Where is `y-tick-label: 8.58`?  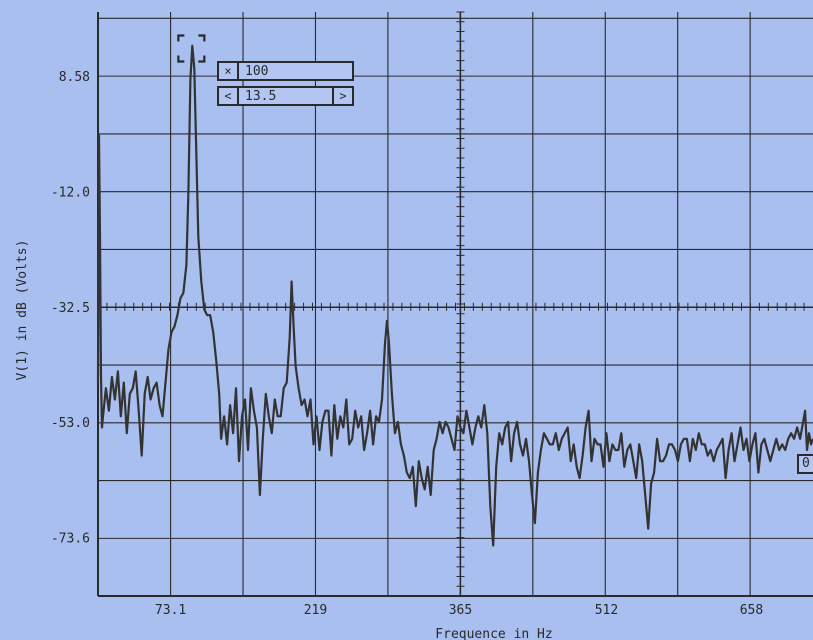
y-tick-label: 8.58 is located at coordinates (74, 77).